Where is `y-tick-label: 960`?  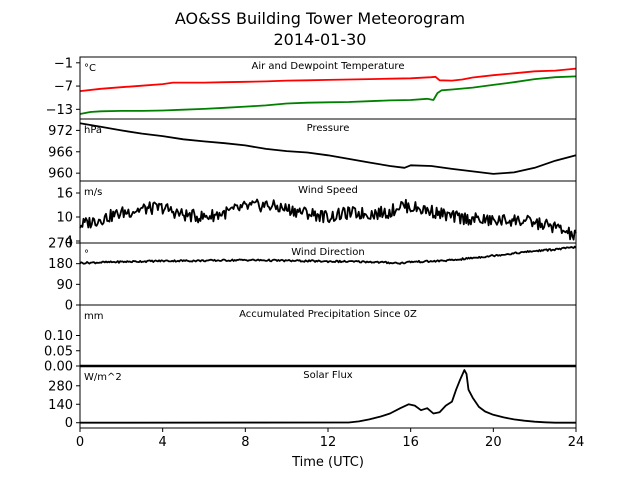 y-tick-label: 960 is located at coordinates (60, 174).